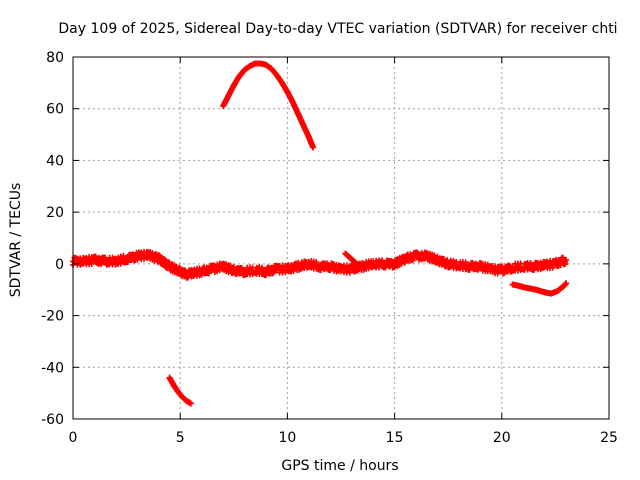  I want to click on y-tick-label: 80, so click(55, 58).